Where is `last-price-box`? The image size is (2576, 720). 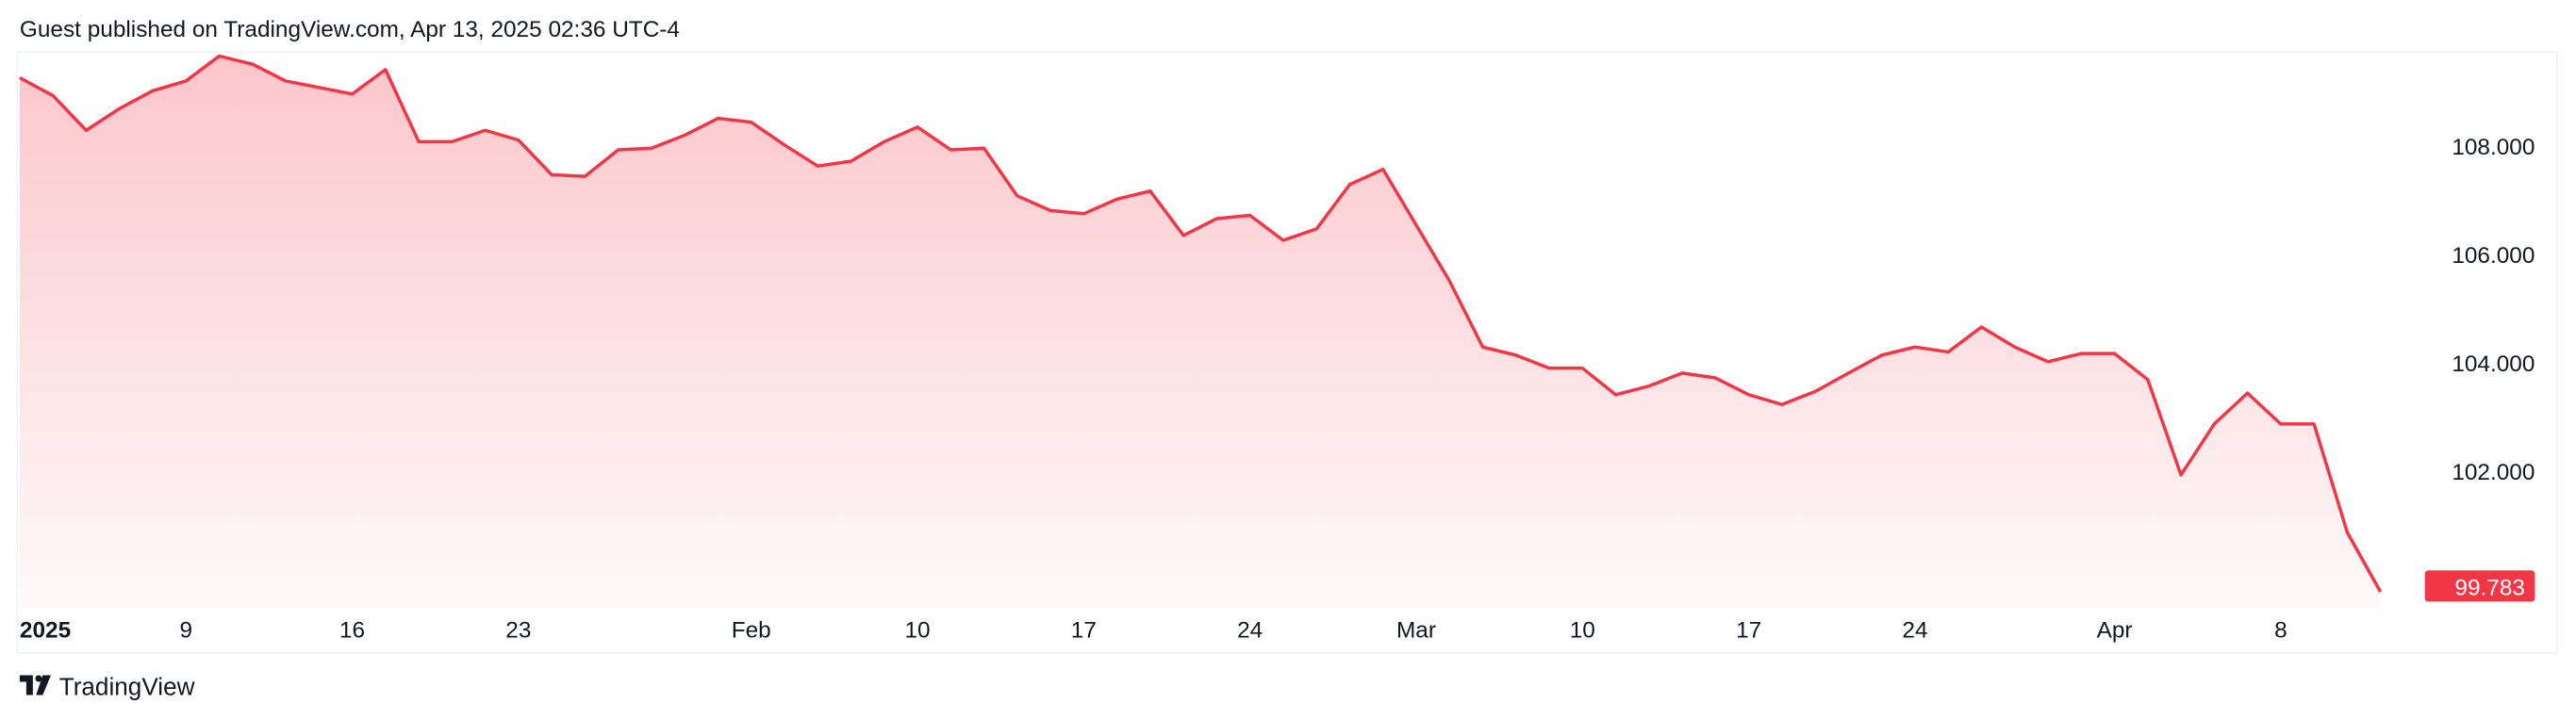
last-price-box is located at coordinates (2479, 586).